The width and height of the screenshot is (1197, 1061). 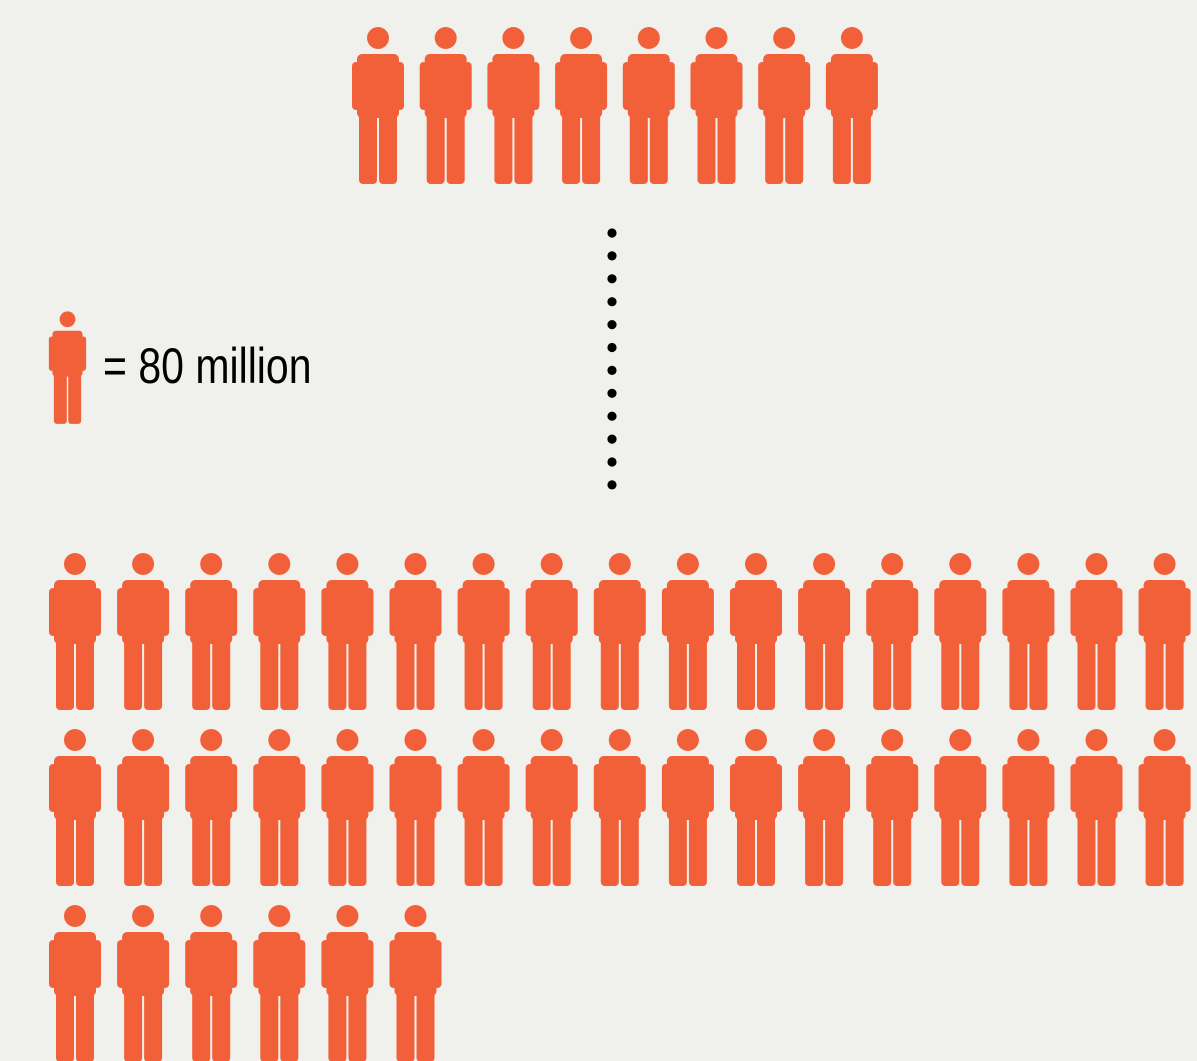 I want to click on legend-label: = 80 million, so click(x=207, y=366).